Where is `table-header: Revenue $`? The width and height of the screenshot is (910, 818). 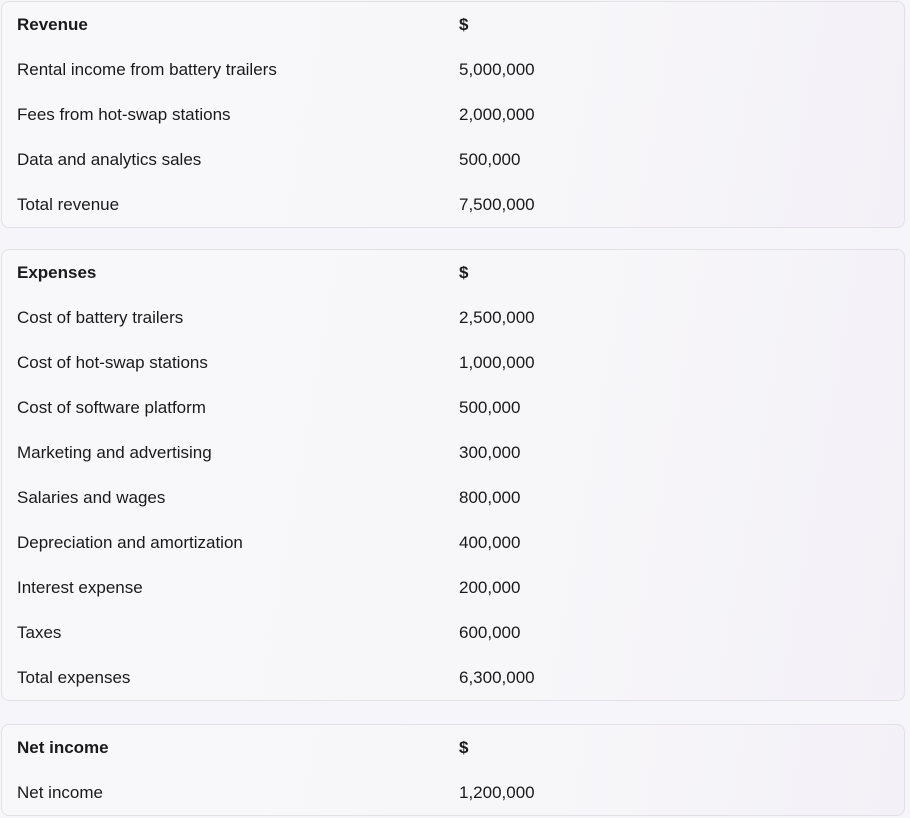
table-header: Revenue $ is located at coordinates (453, 24).